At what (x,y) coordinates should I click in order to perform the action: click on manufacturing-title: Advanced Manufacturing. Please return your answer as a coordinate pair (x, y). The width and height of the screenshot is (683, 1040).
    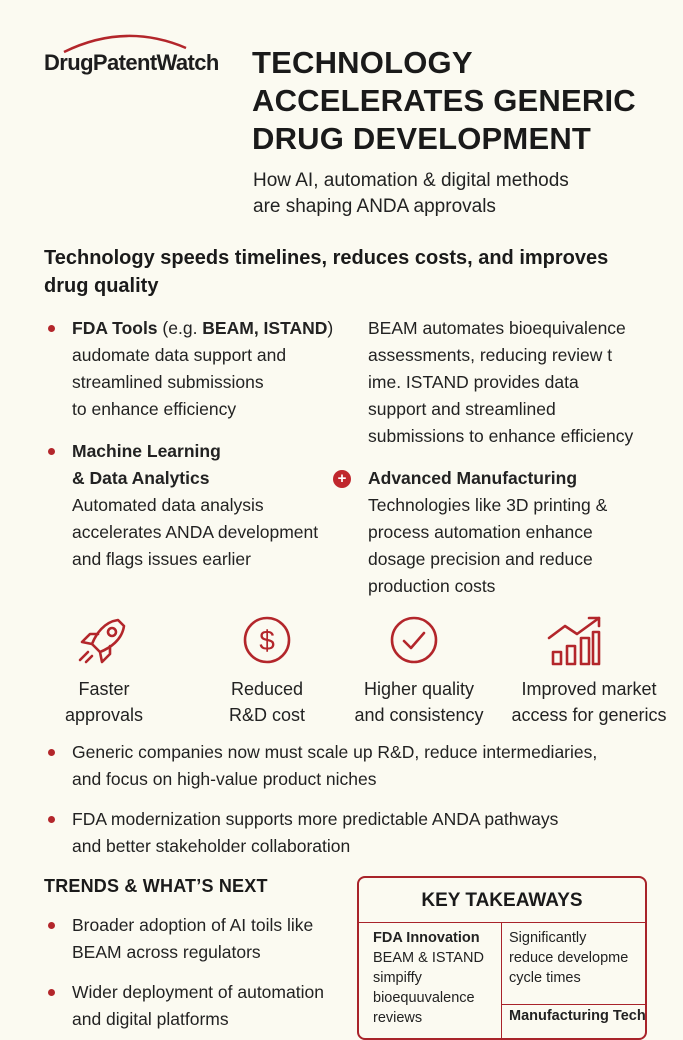
    Looking at the image, I should click on (473, 478).